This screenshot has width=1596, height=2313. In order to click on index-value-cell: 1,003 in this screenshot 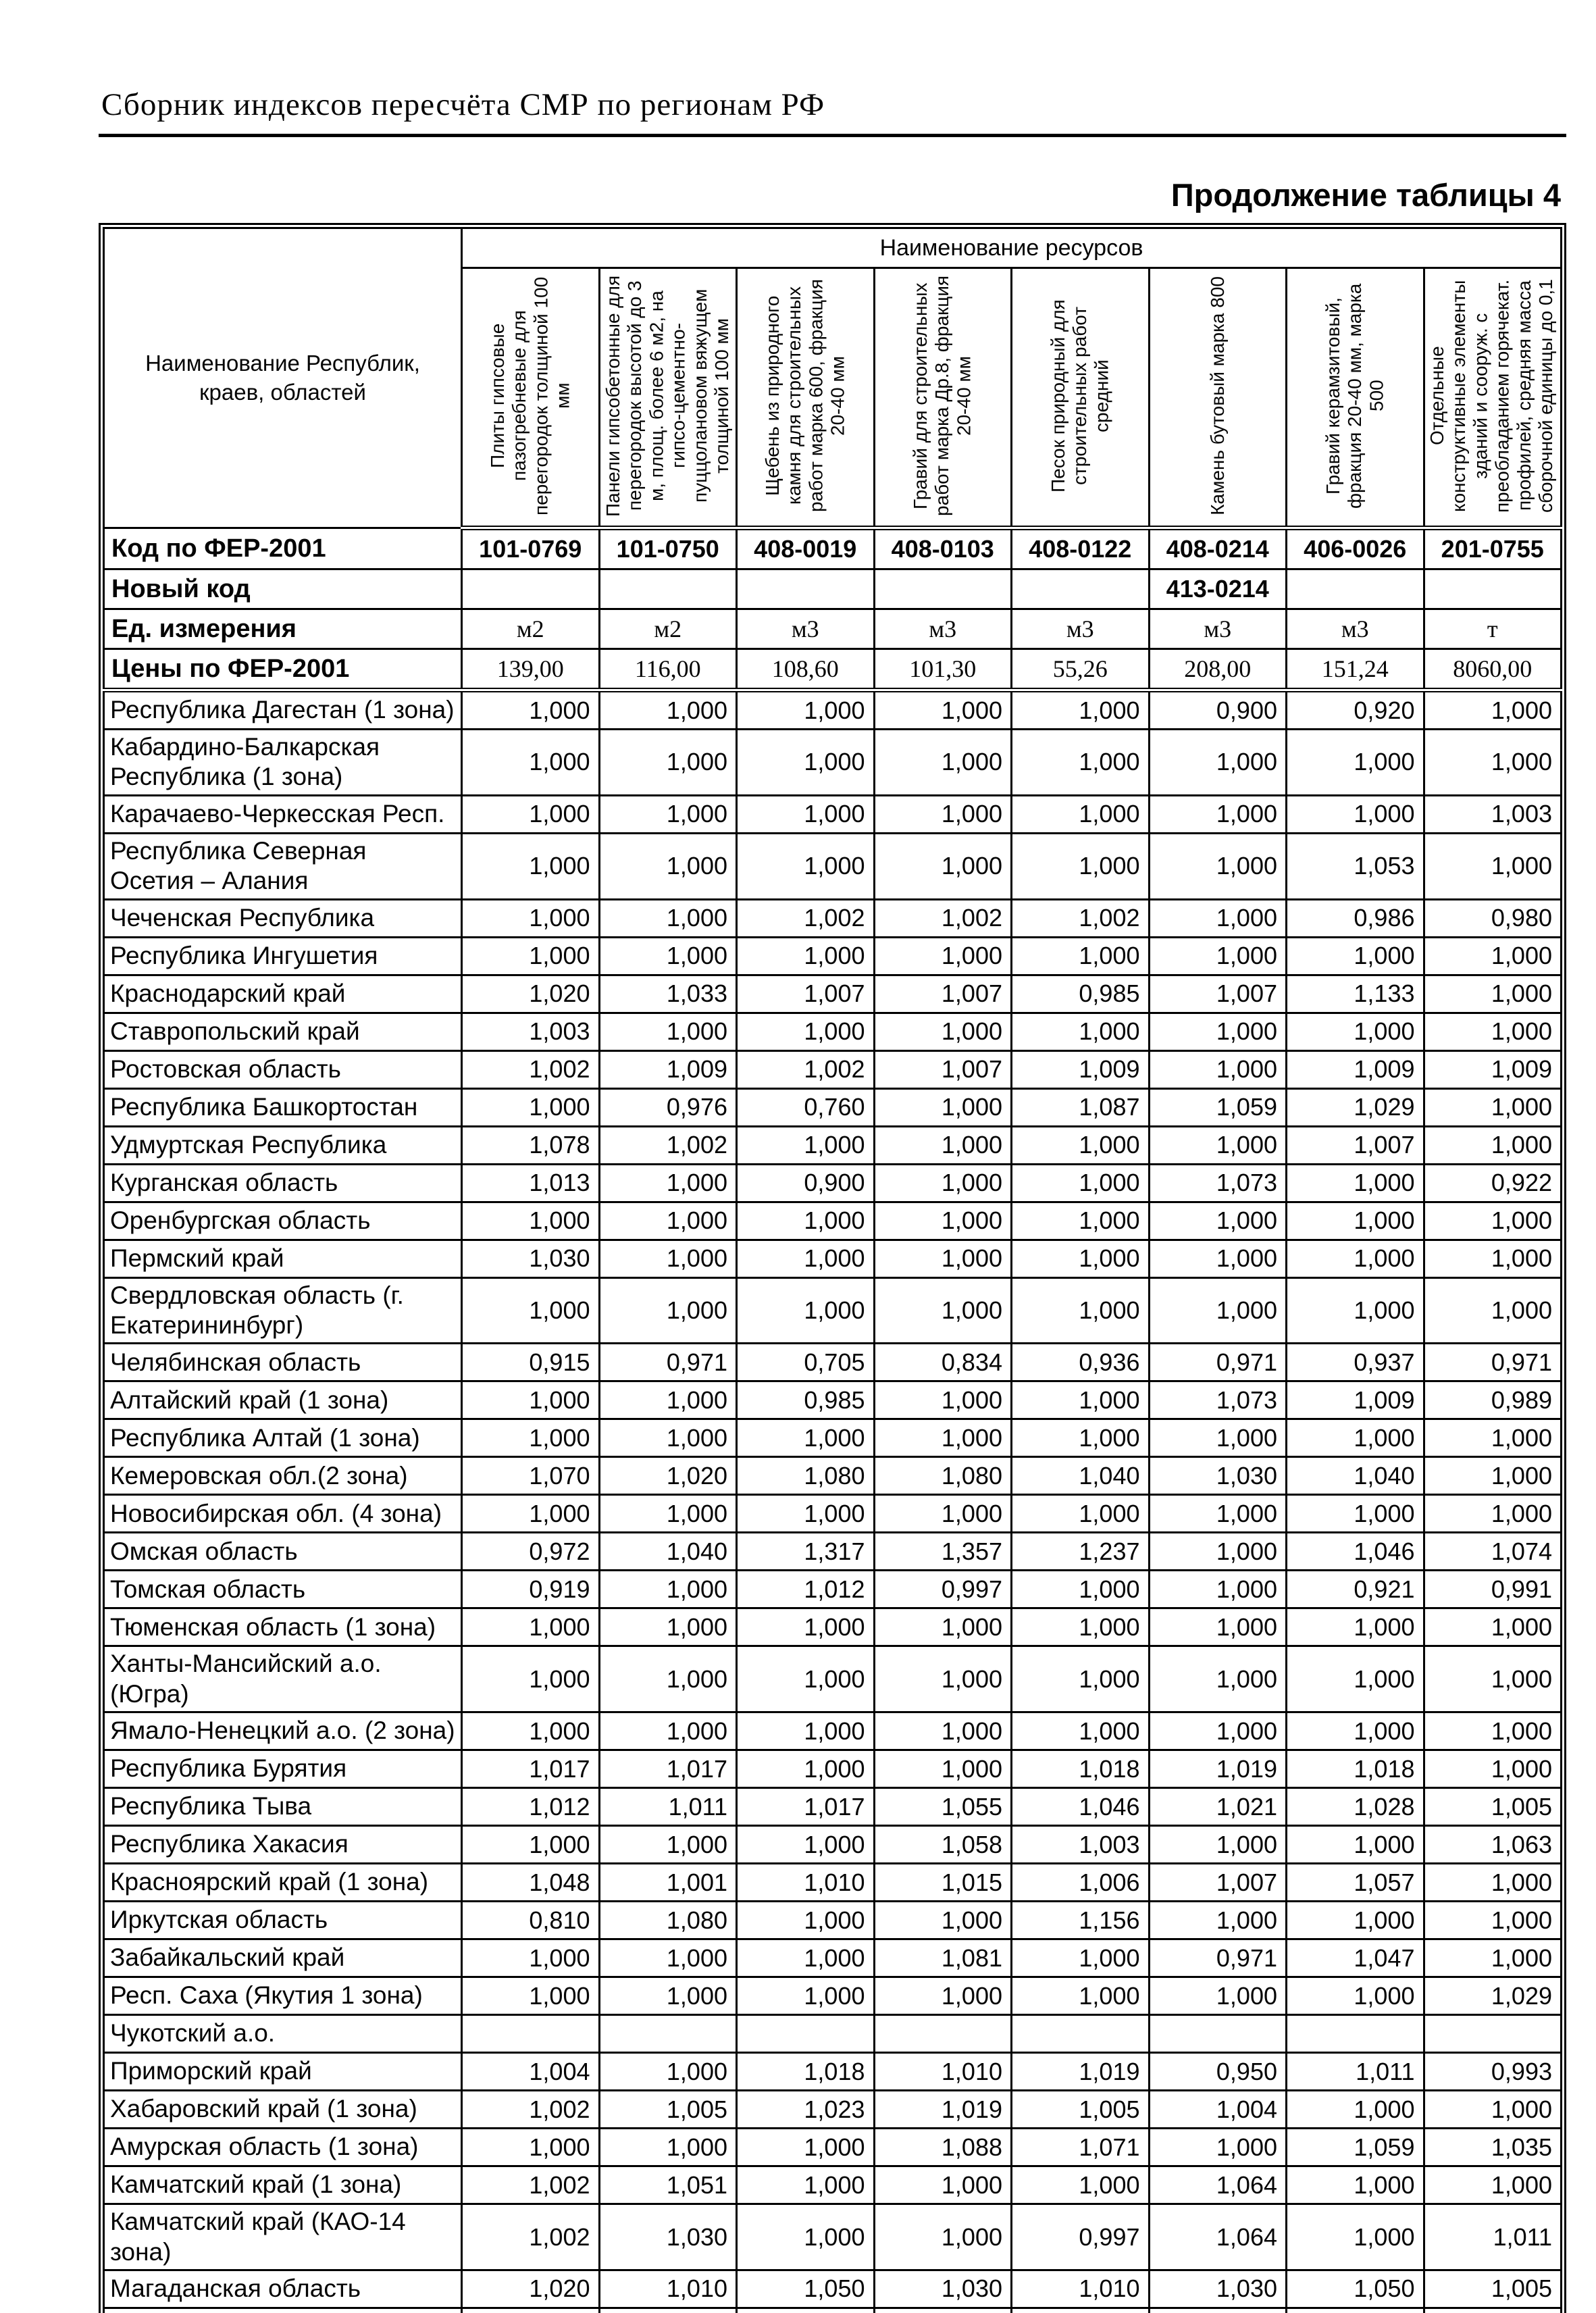, I will do `click(1080, 1845)`.